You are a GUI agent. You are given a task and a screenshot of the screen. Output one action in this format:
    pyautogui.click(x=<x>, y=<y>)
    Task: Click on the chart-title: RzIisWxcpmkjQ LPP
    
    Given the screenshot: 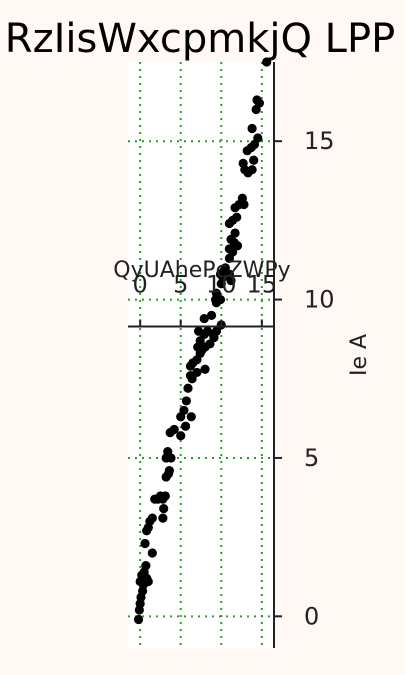 What is the action you would take?
    pyautogui.click(x=200, y=39)
    